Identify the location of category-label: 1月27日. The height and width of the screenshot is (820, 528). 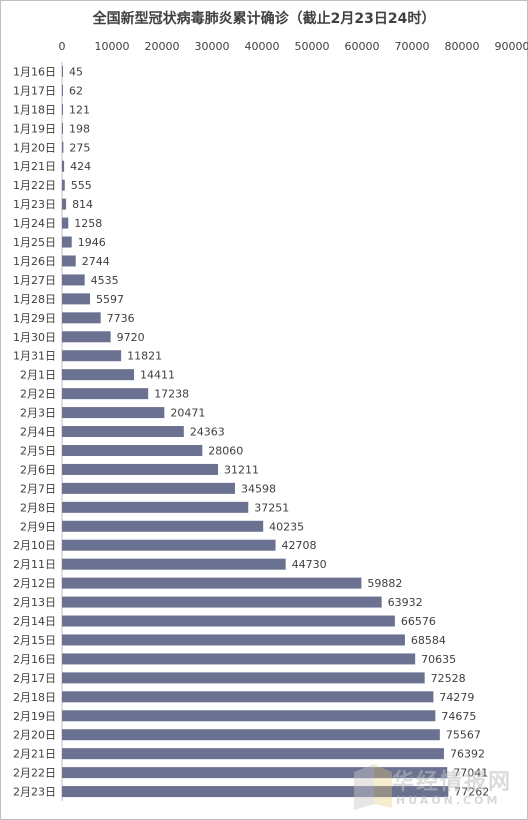
(34, 280).